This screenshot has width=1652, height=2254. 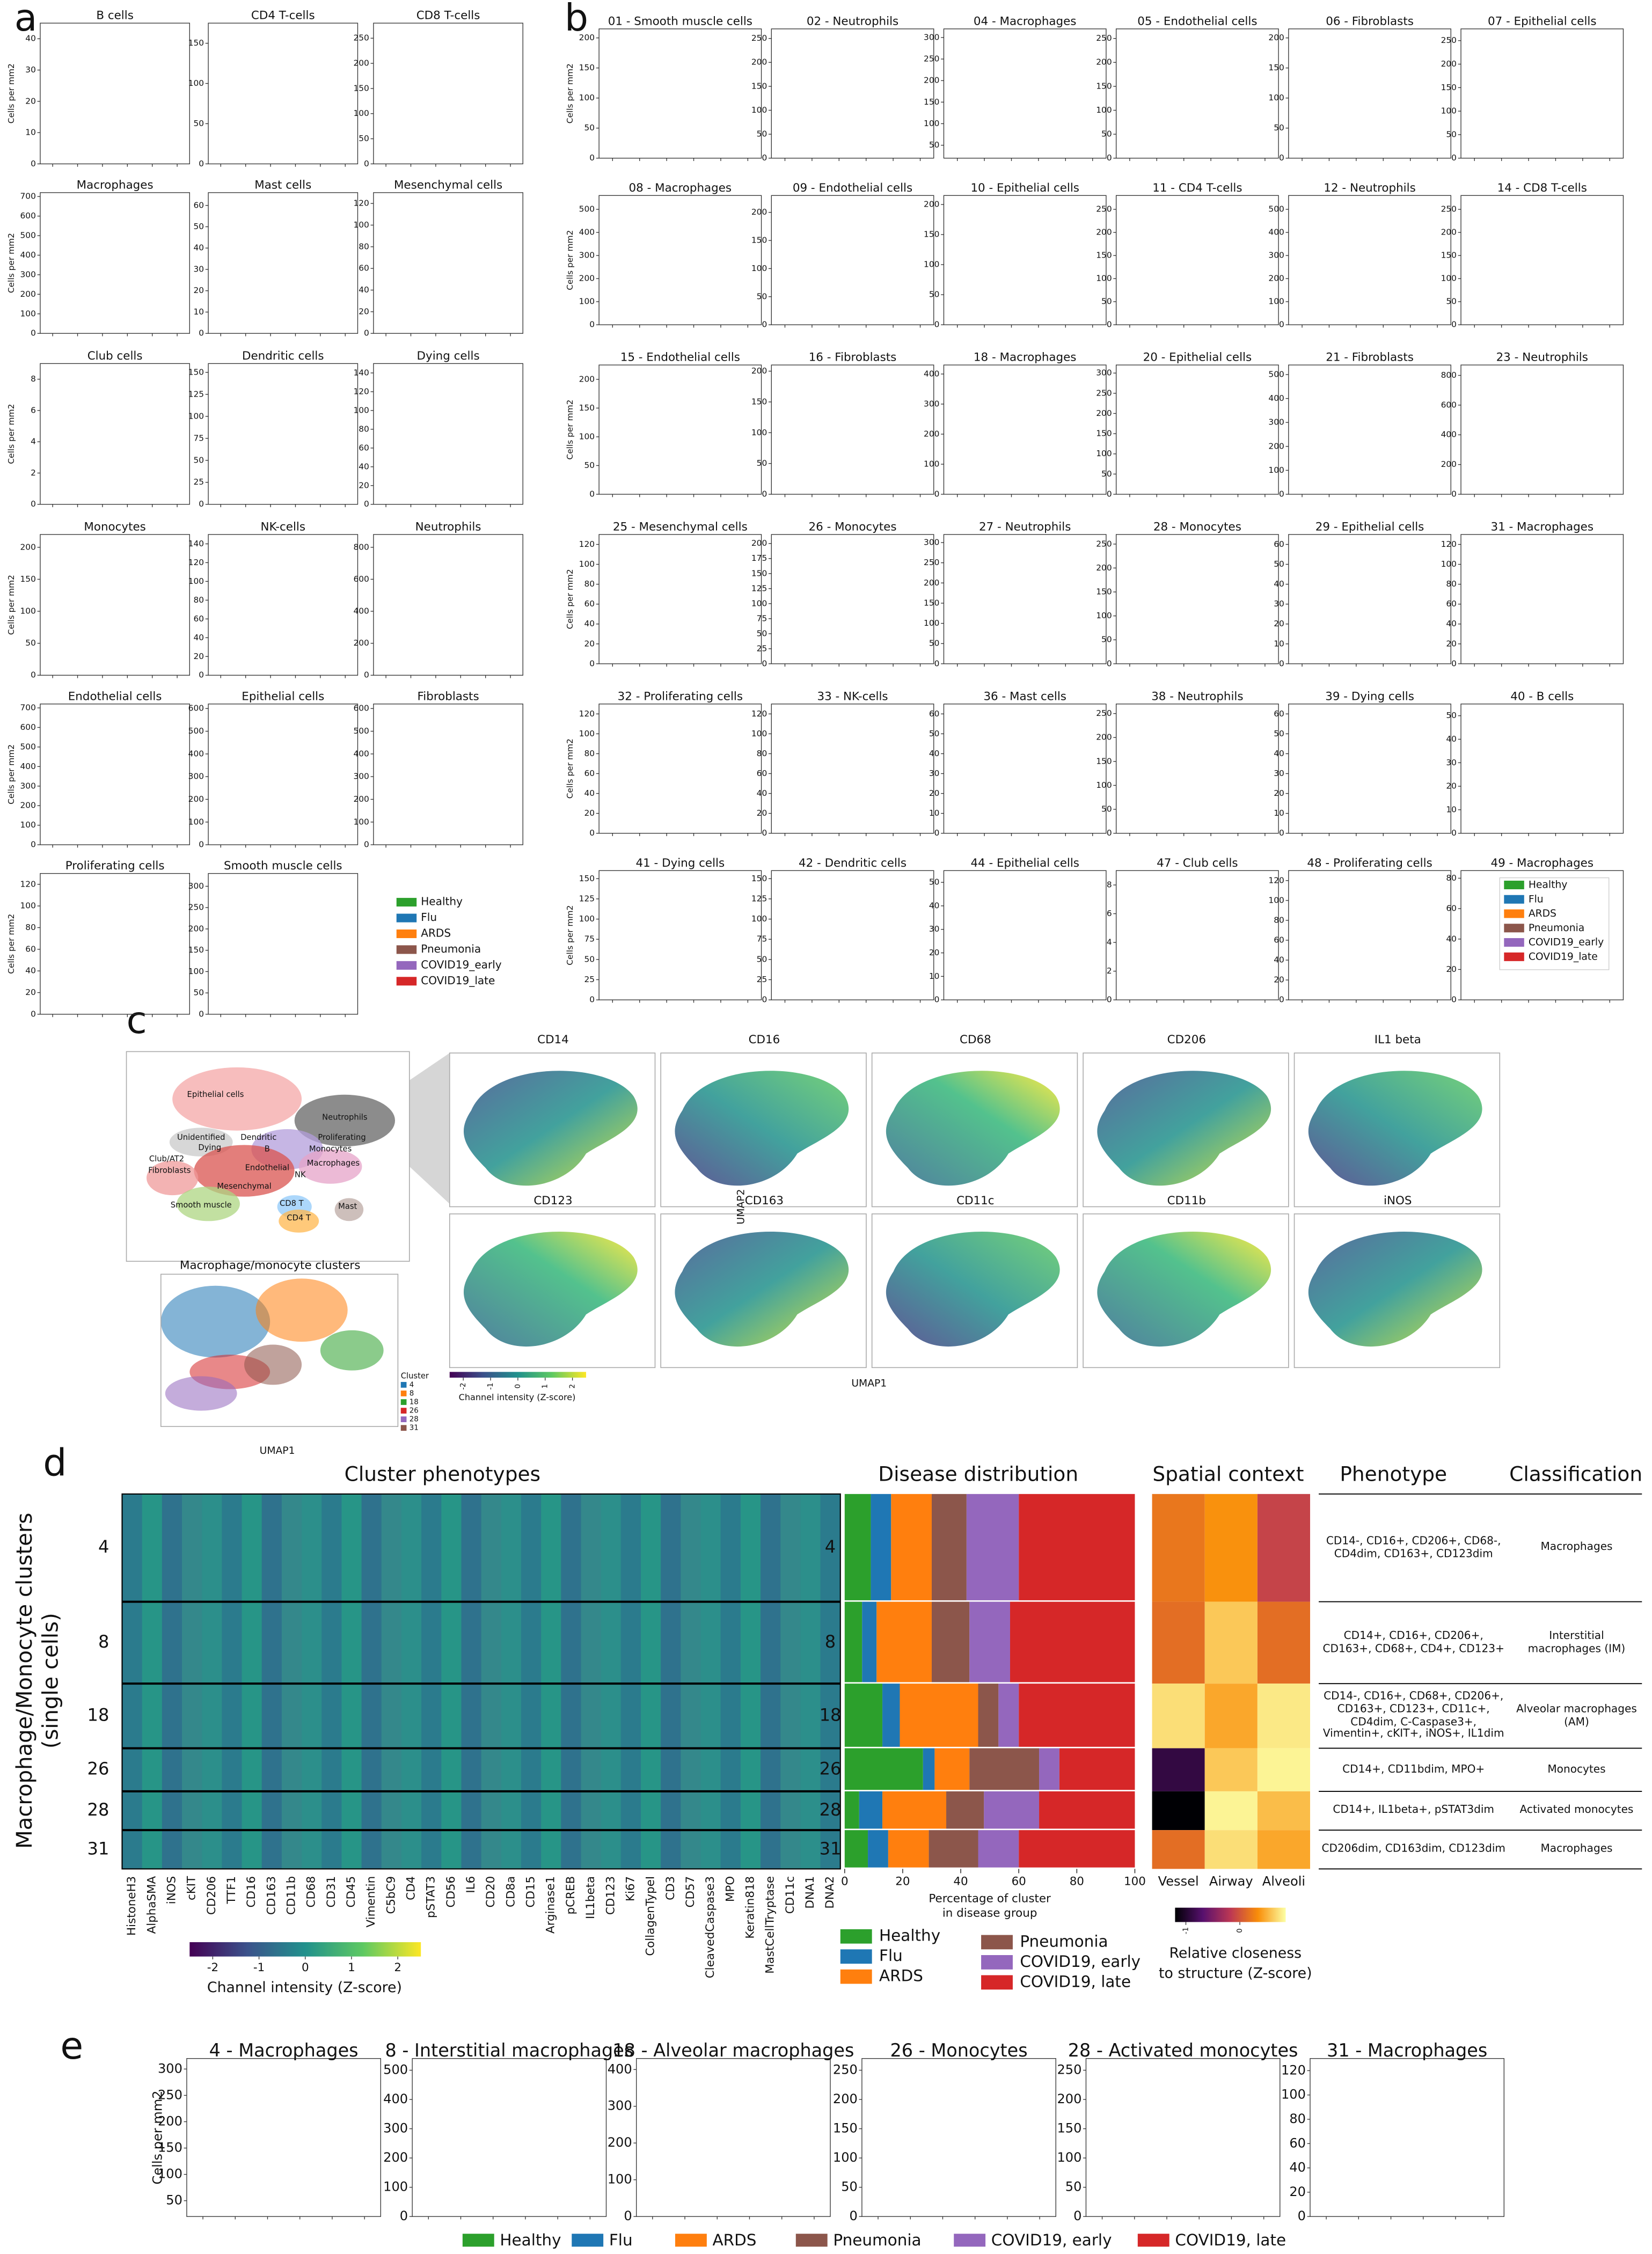 What do you see at coordinates (902, 1882) in the screenshot?
I see `x-tick-label: 20` at bounding box center [902, 1882].